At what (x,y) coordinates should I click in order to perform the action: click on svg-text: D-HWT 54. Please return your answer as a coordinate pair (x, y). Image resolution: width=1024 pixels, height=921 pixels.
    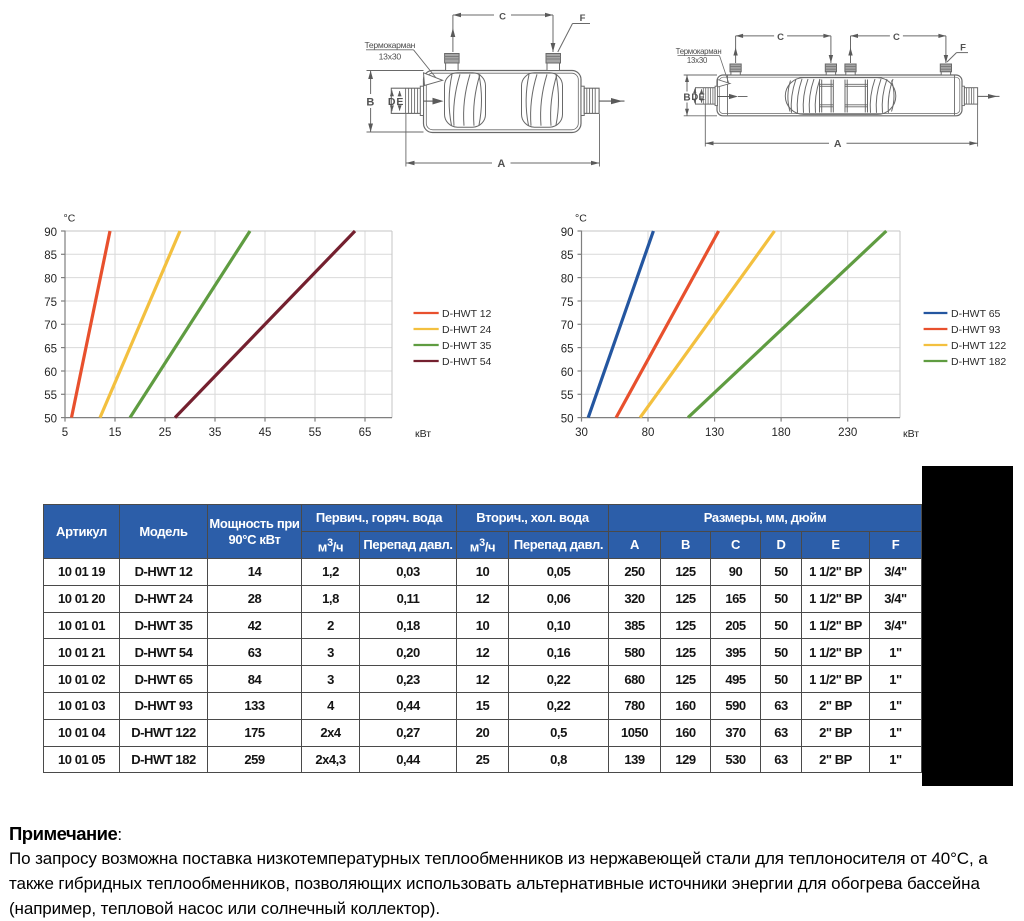
    Looking at the image, I should click on (467, 362).